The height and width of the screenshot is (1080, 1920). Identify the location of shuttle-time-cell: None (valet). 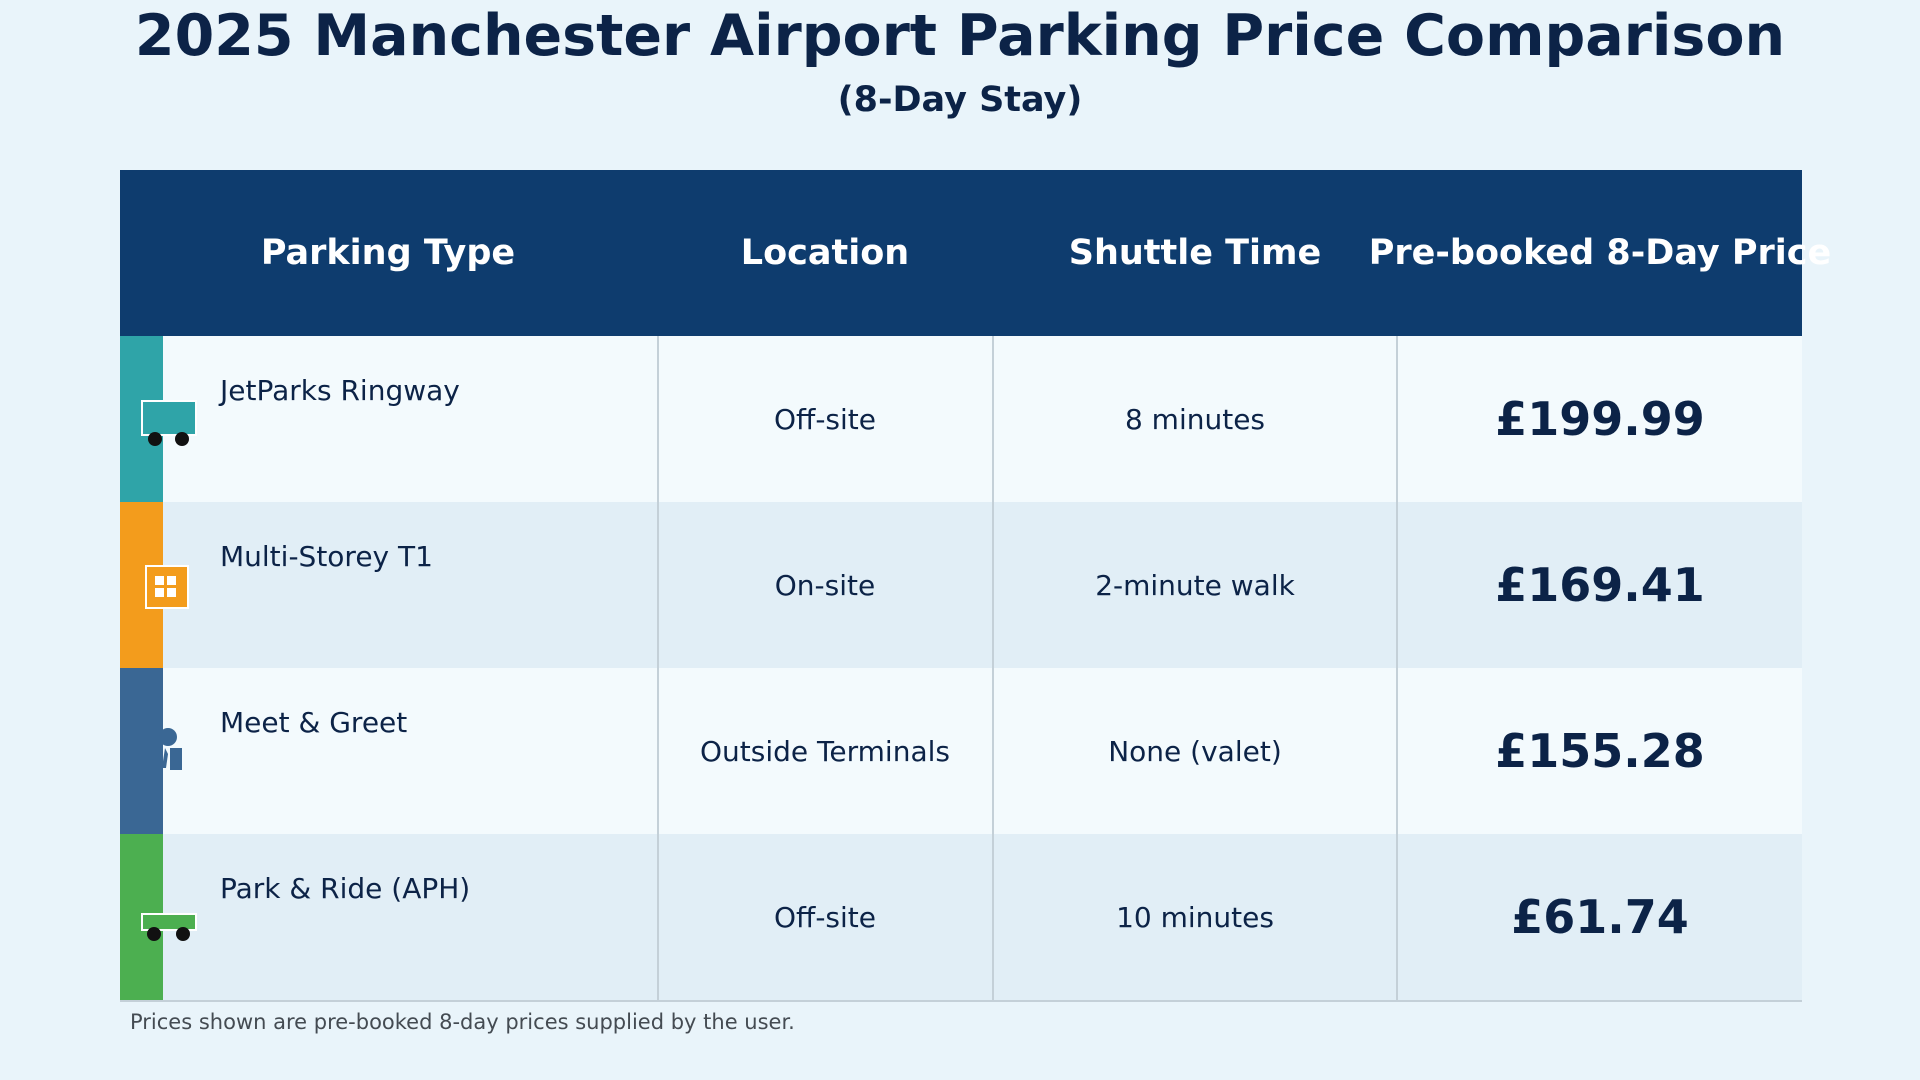
(1195, 751).